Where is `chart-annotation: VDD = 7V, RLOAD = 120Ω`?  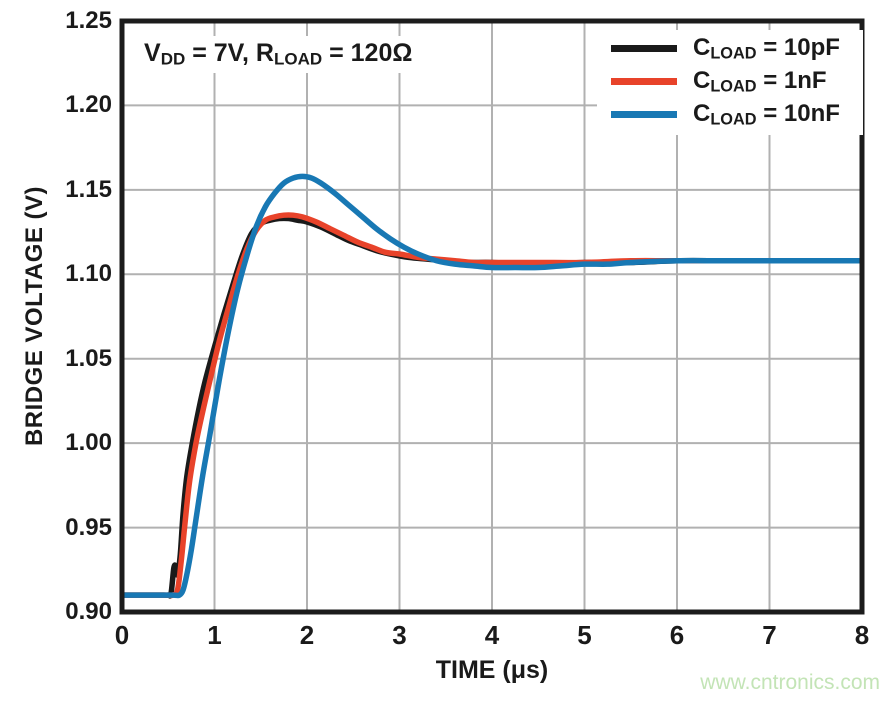
chart-annotation: VDD = 7V, RLOAD = 120Ω is located at coordinates (278, 54).